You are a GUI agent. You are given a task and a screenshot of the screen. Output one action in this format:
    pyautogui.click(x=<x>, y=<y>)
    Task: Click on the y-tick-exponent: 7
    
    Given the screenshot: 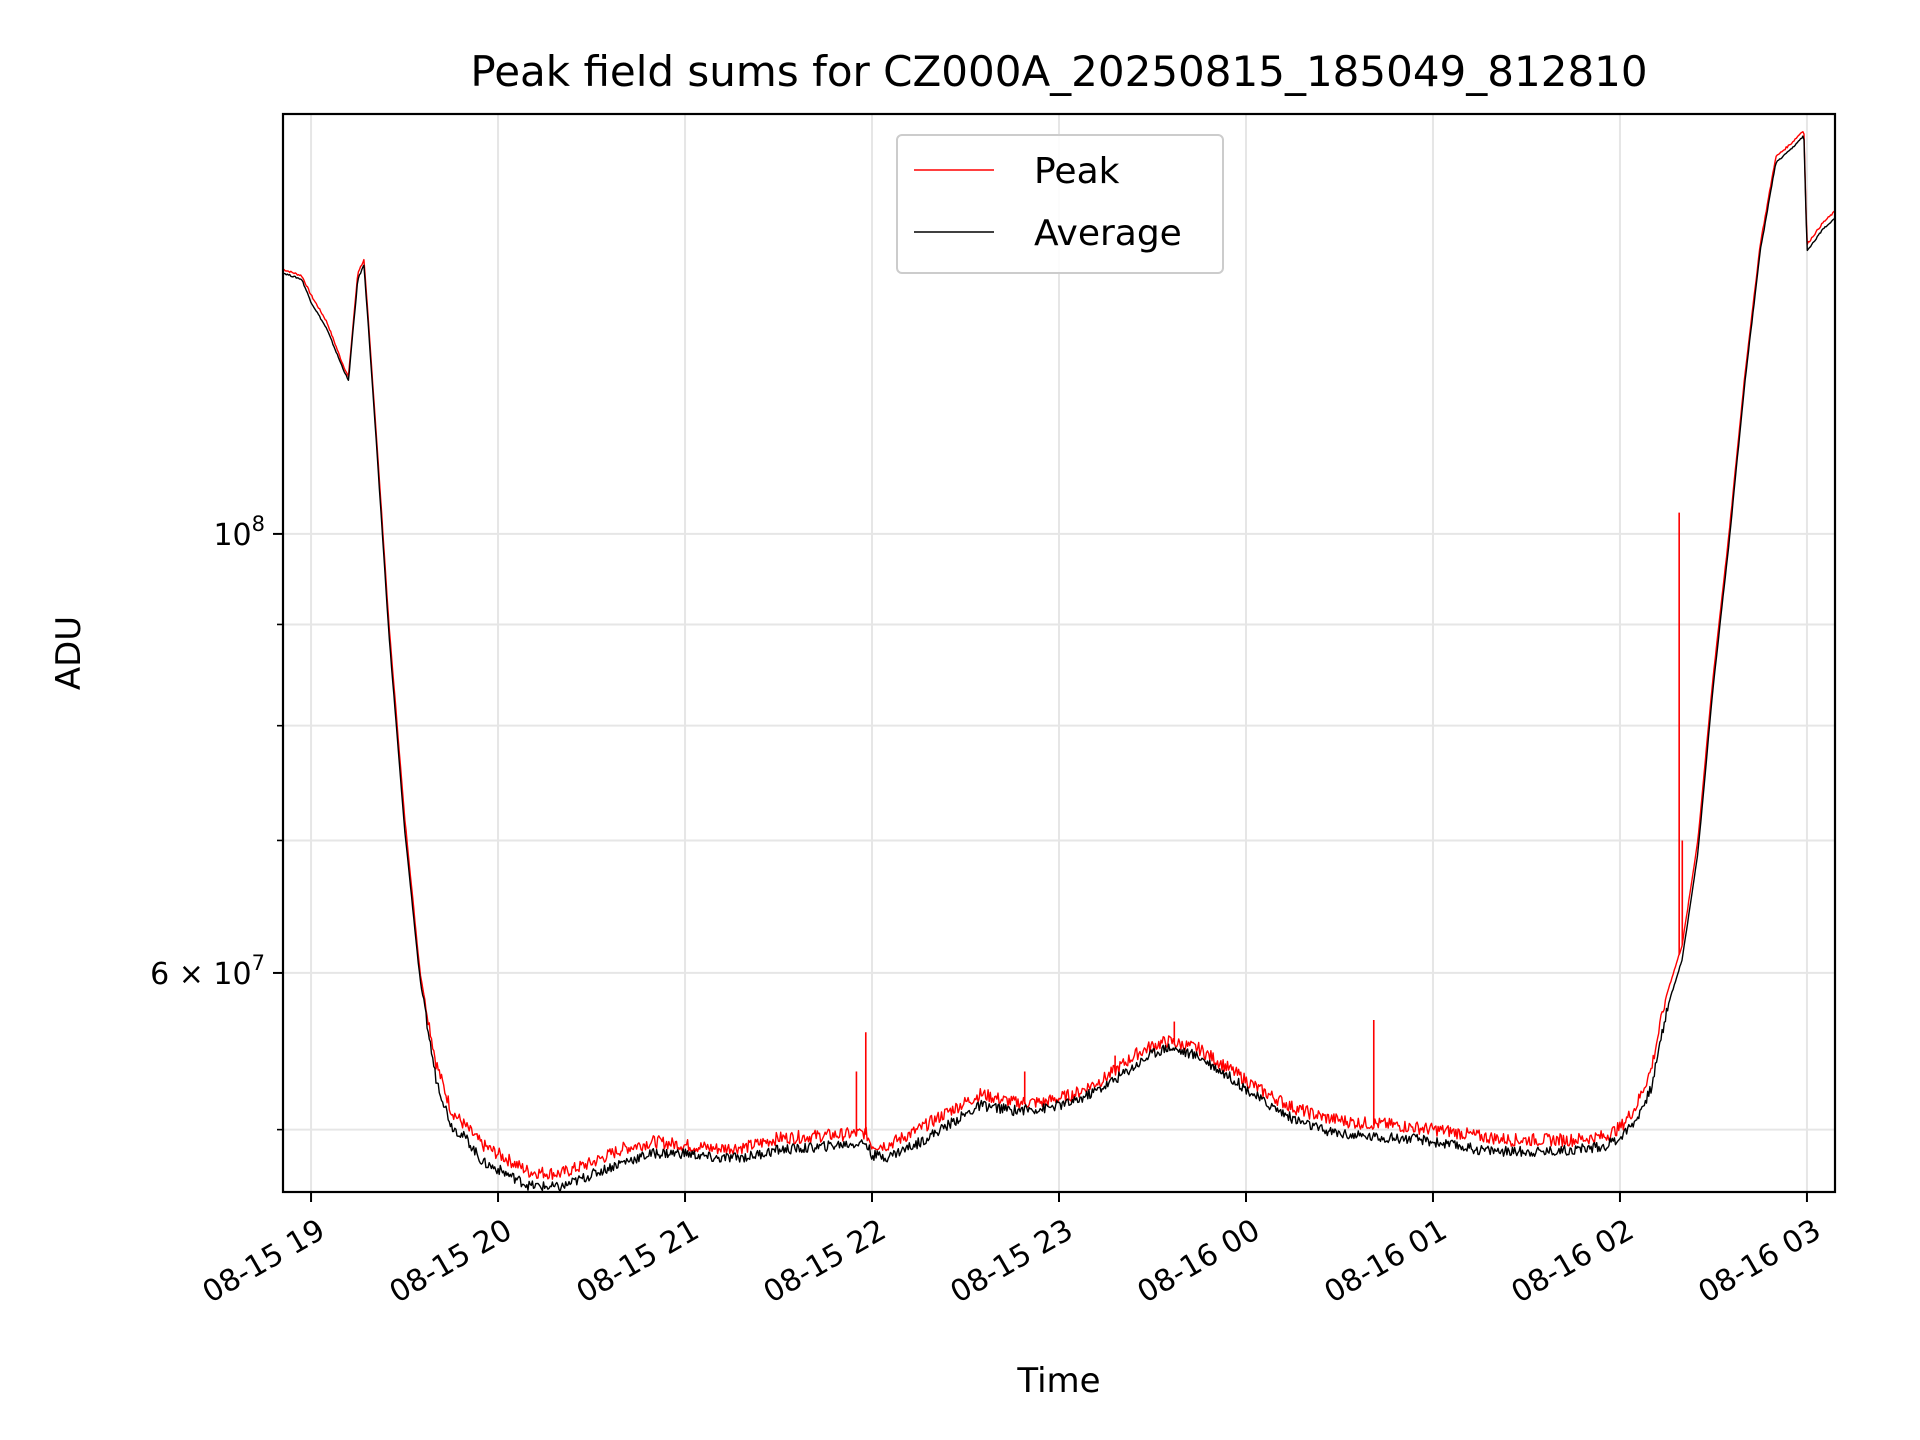 What is the action you would take?
    pyautogui.click(x=258, y=963)
    